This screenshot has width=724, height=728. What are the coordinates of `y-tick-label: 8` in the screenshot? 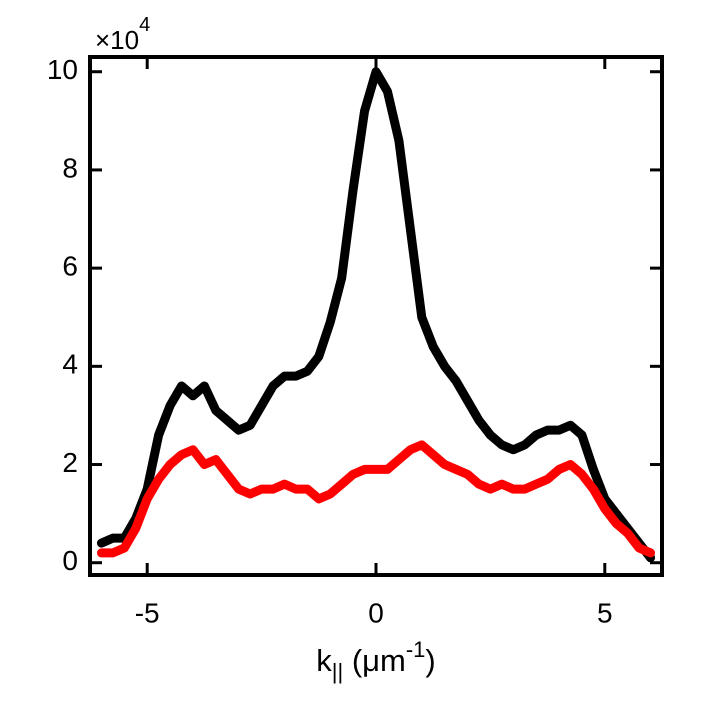 It's located at (70, 167).